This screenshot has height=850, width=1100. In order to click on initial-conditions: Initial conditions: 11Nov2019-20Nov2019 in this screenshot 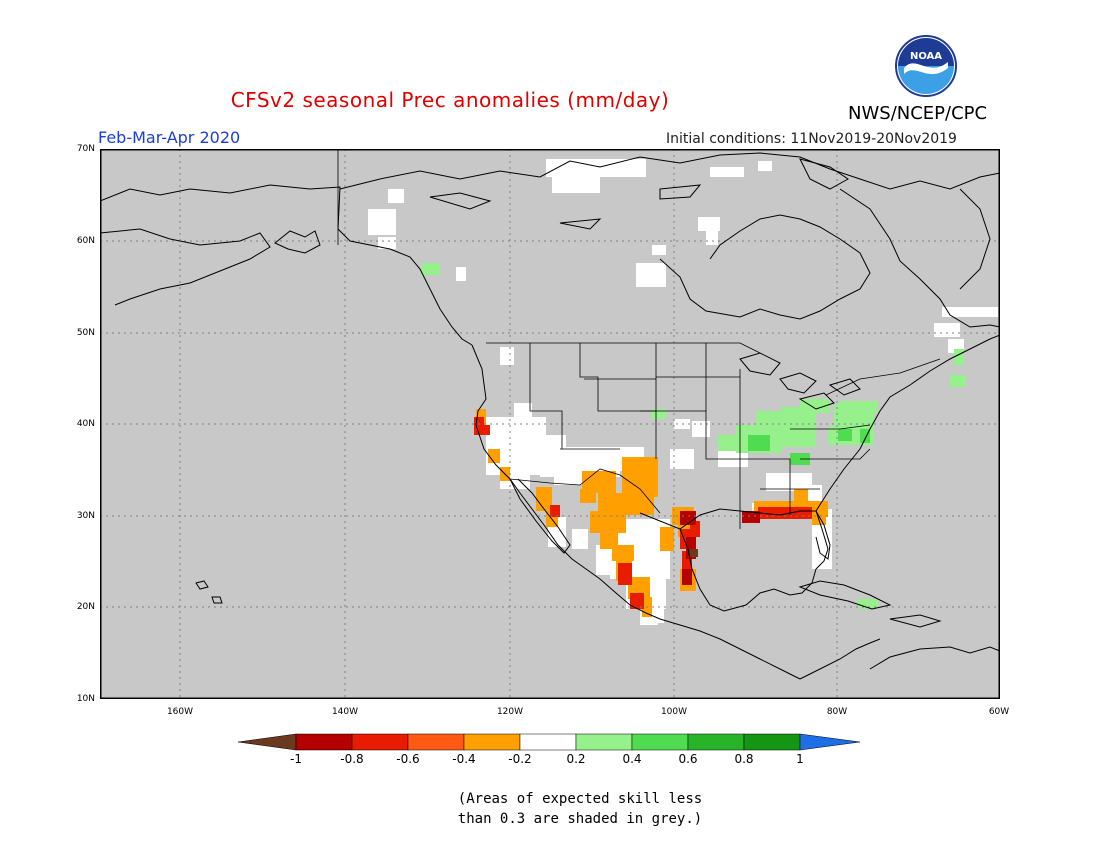, I will do `click(811, 139)`.